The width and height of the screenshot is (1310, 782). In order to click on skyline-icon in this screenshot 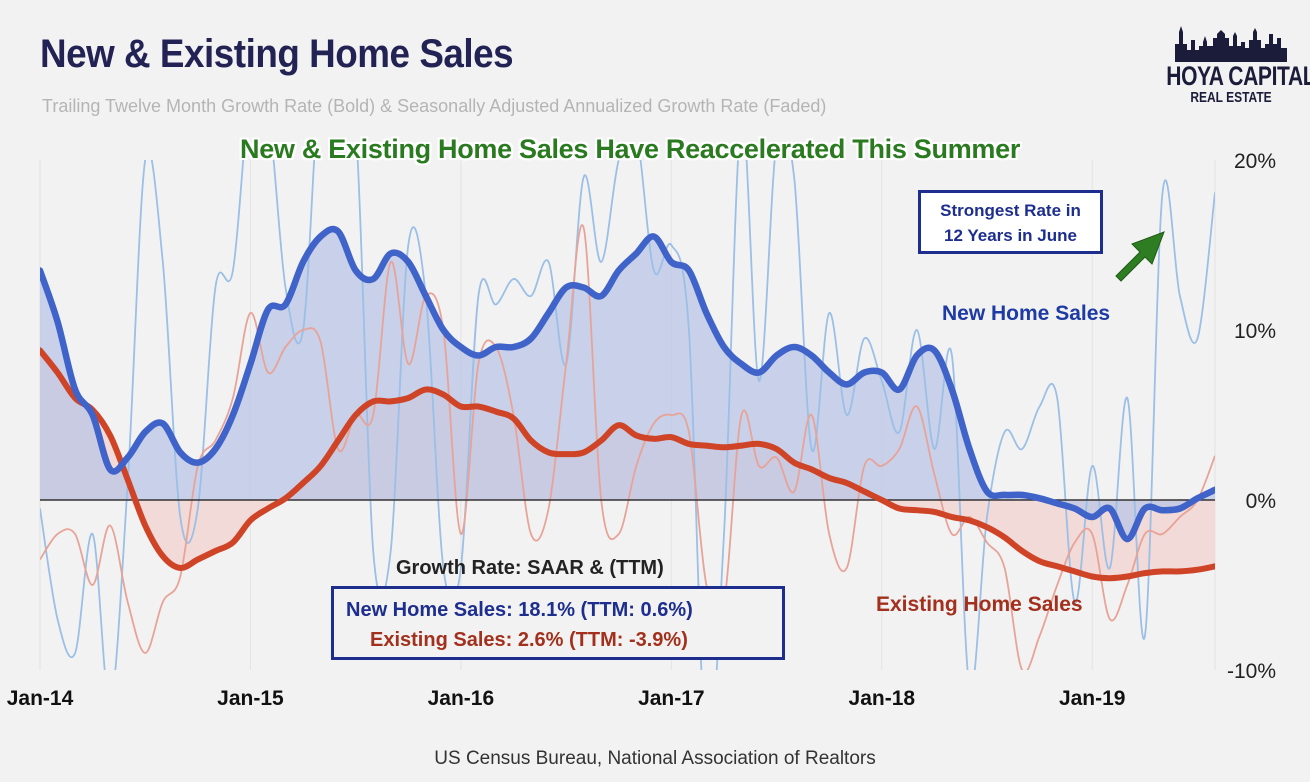, I will do `click(1231, 44)`.